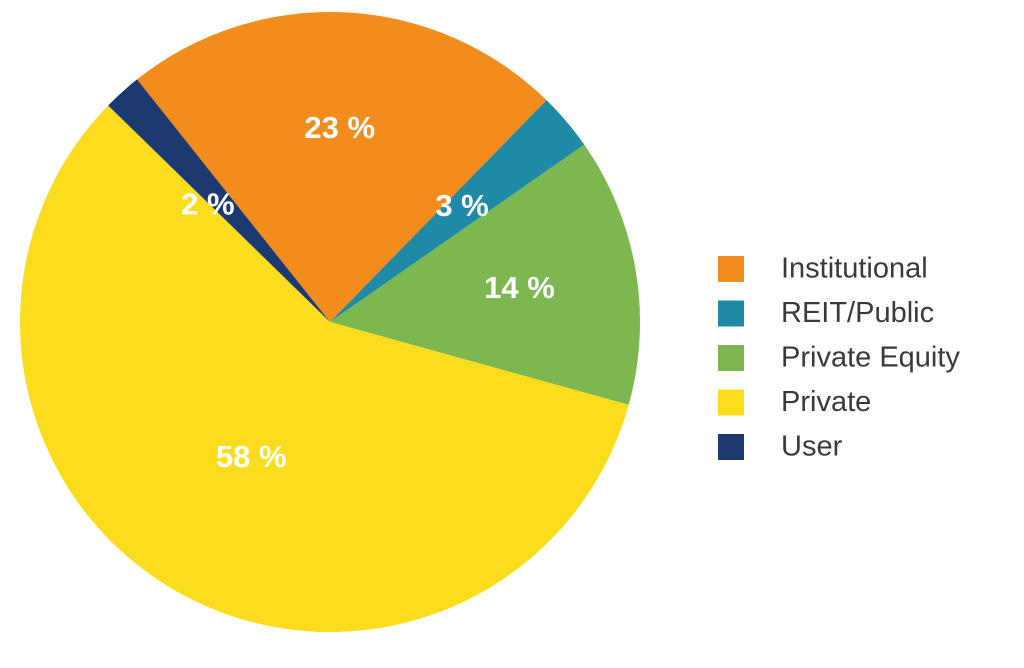 This screenshot has width=1024, height=668. I want to click on pie-slice-user, so click(219, 200).